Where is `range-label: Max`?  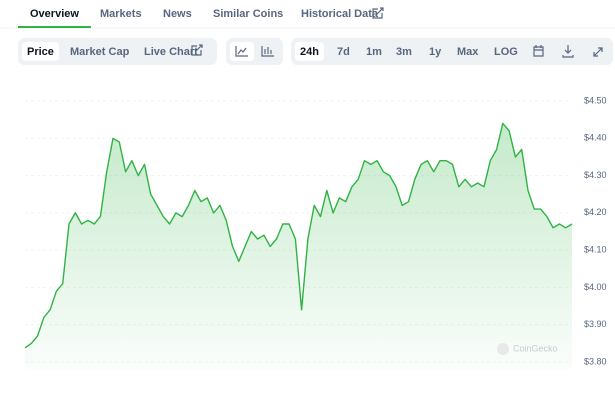
range-label: Max is located at coordinates (468, 52).